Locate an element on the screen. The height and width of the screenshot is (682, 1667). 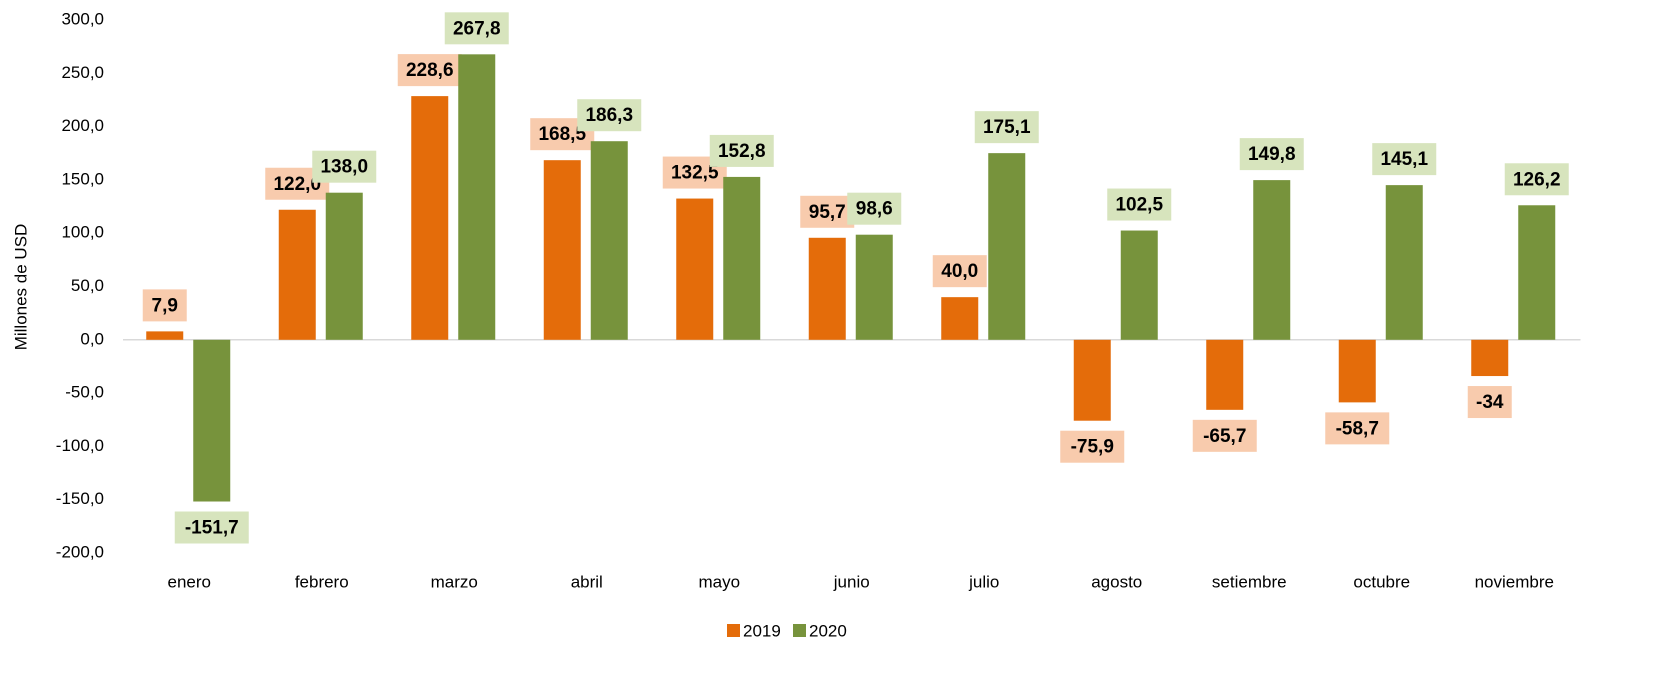
y-axis-title: Millones de USD is located at coordinates (20, 287).